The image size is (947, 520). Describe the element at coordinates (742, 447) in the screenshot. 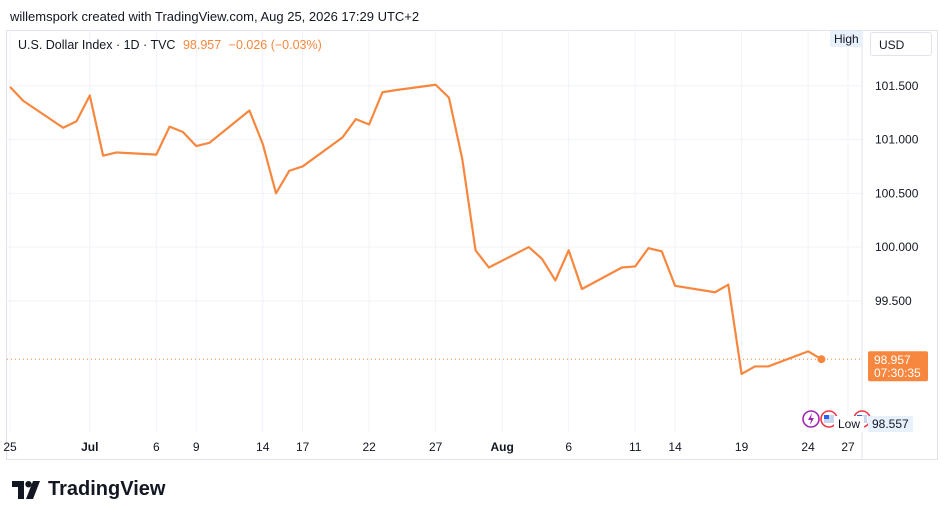

I see `time-tick-label: 19` at that location.